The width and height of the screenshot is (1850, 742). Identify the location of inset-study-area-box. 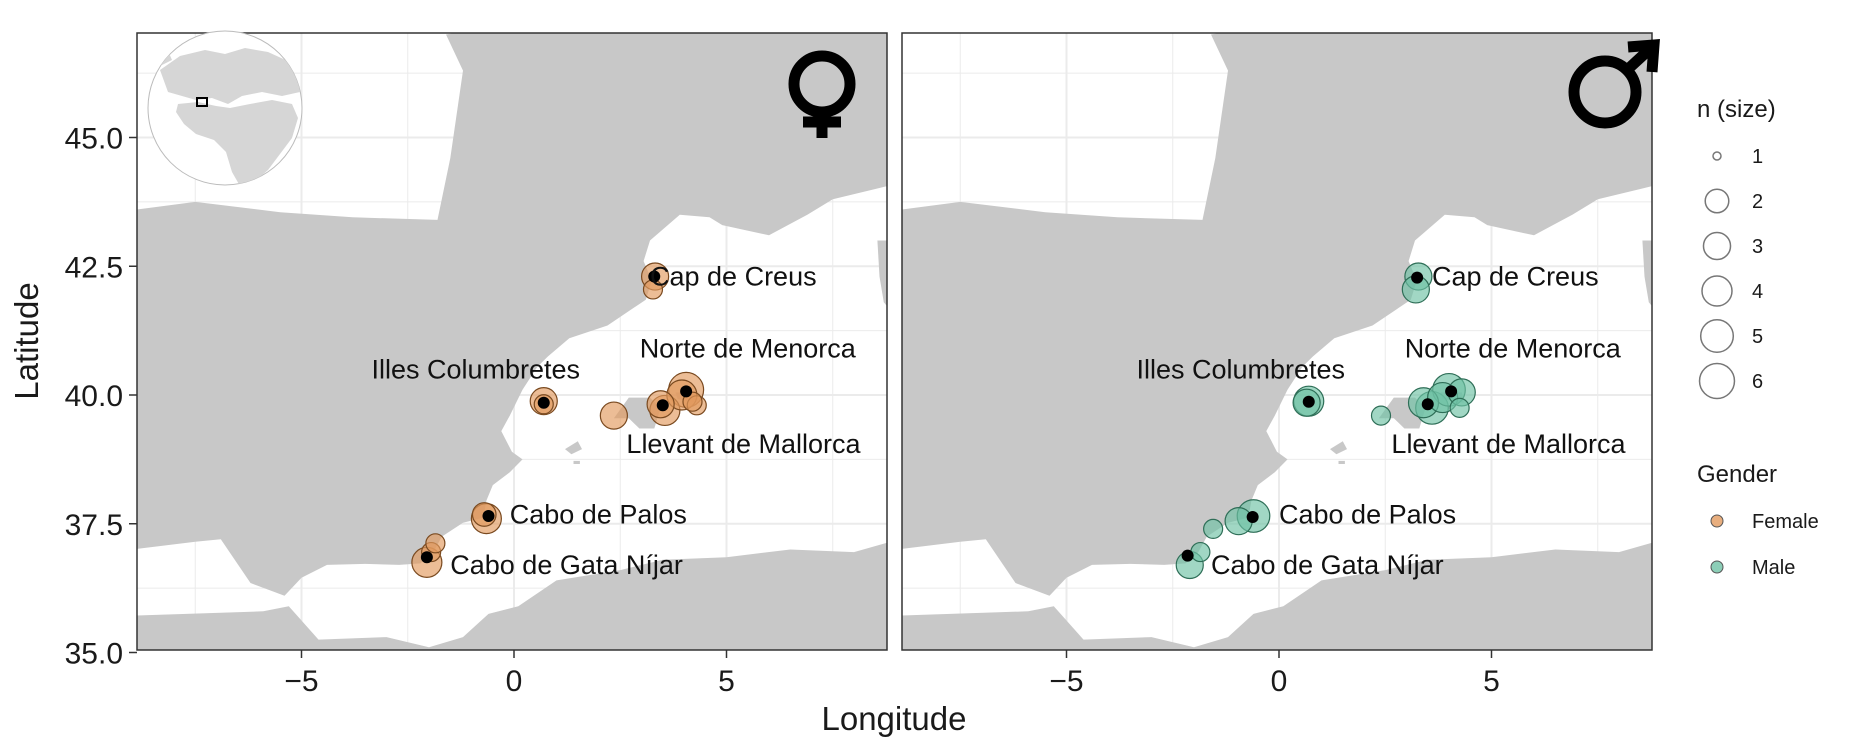
(202, 102).